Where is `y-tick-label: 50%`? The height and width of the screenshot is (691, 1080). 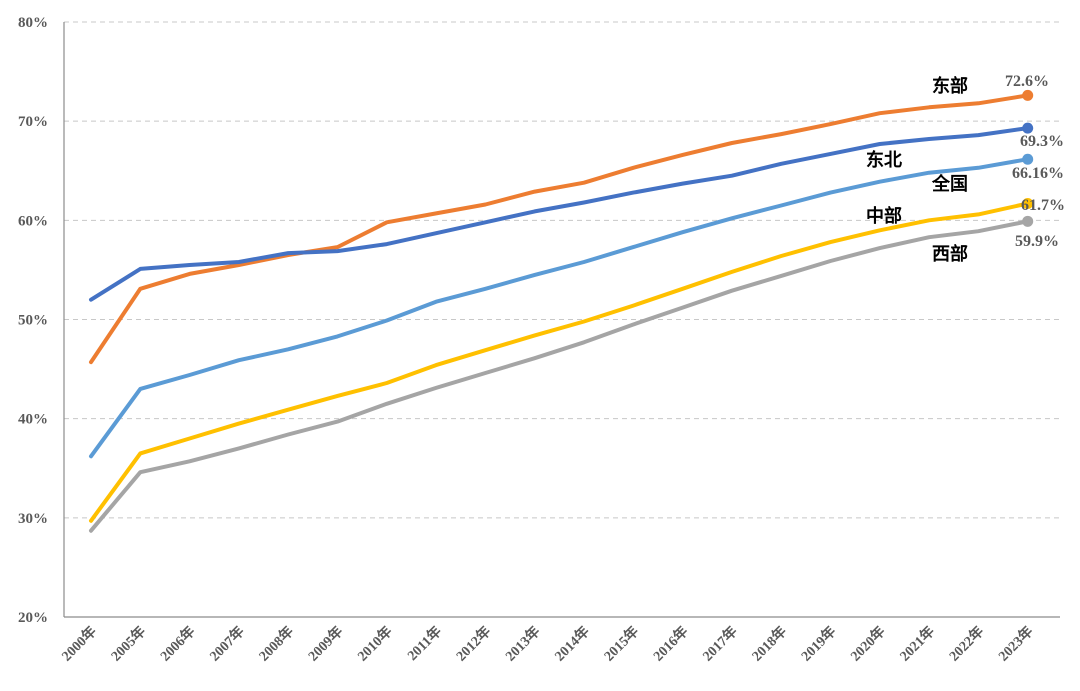
y-tick-label: 50% is located at coordinates (33, 321).